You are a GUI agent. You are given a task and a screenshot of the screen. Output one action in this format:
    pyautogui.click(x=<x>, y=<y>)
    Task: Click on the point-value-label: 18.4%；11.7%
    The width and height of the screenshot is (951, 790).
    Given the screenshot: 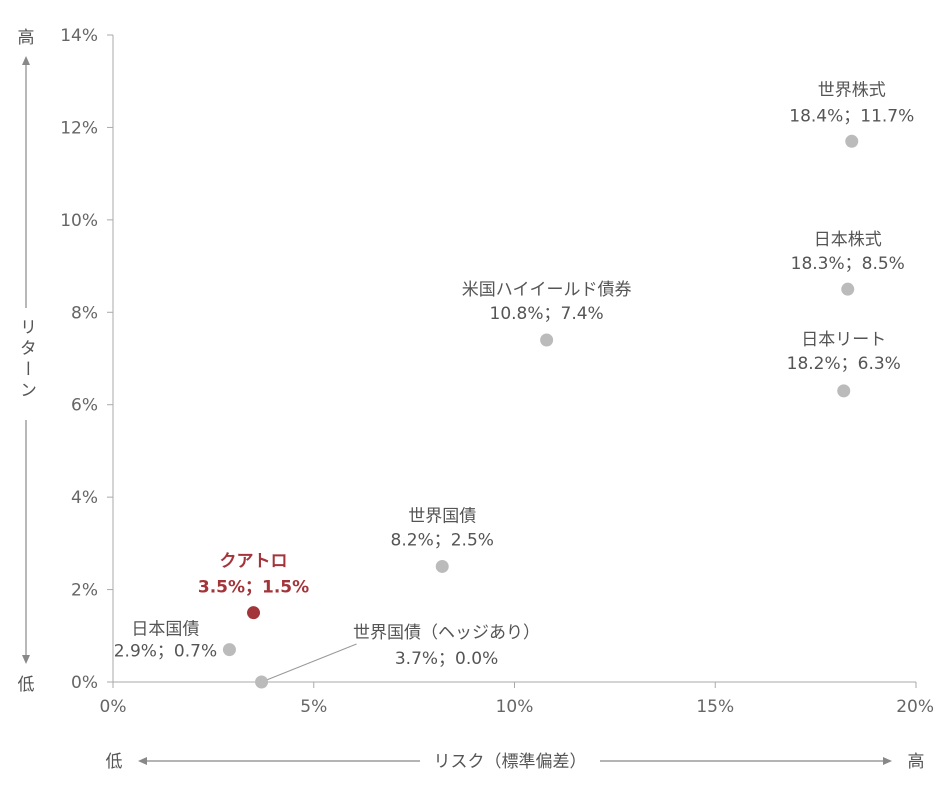 What is the action you would take?
    pyautogui.click(x=851, y=116)
    